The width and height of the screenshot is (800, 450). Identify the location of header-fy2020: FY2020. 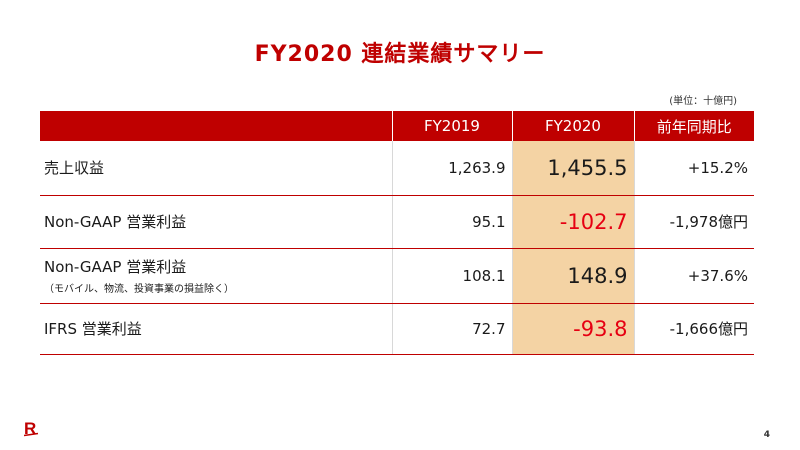
(572, 126).